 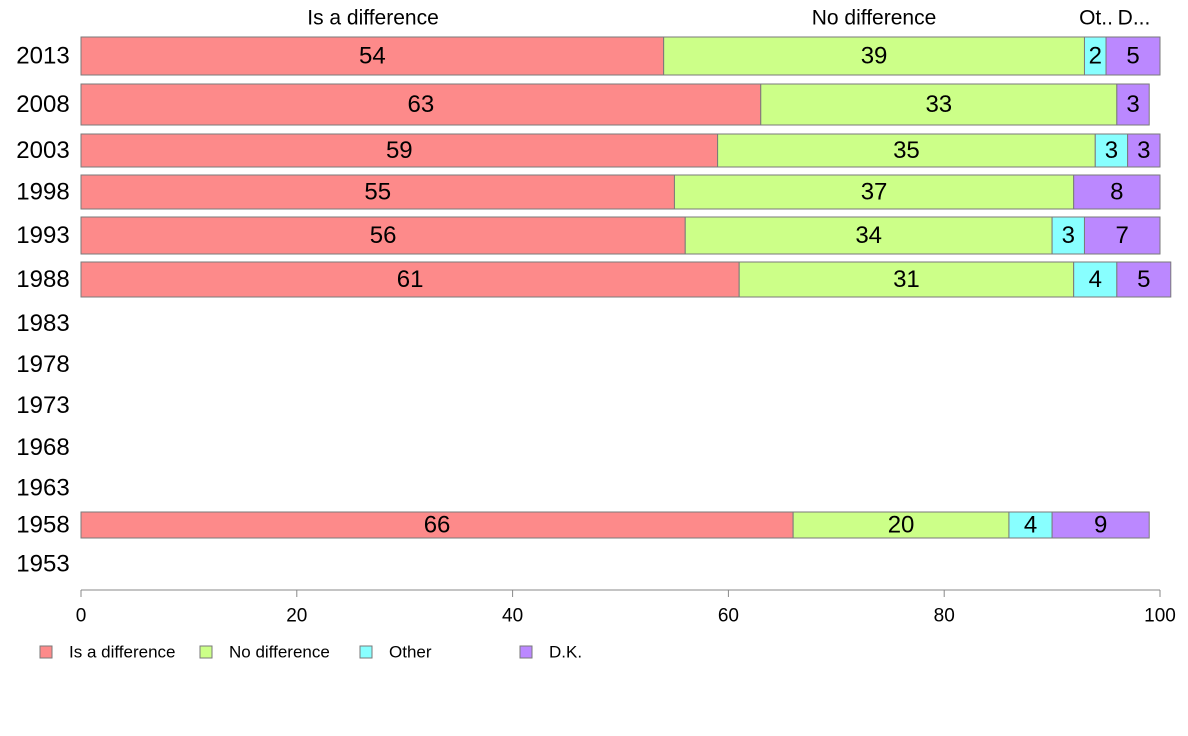 I want to click on legend: Is a difference No difference Other D.K., so click(x=310, y=652).